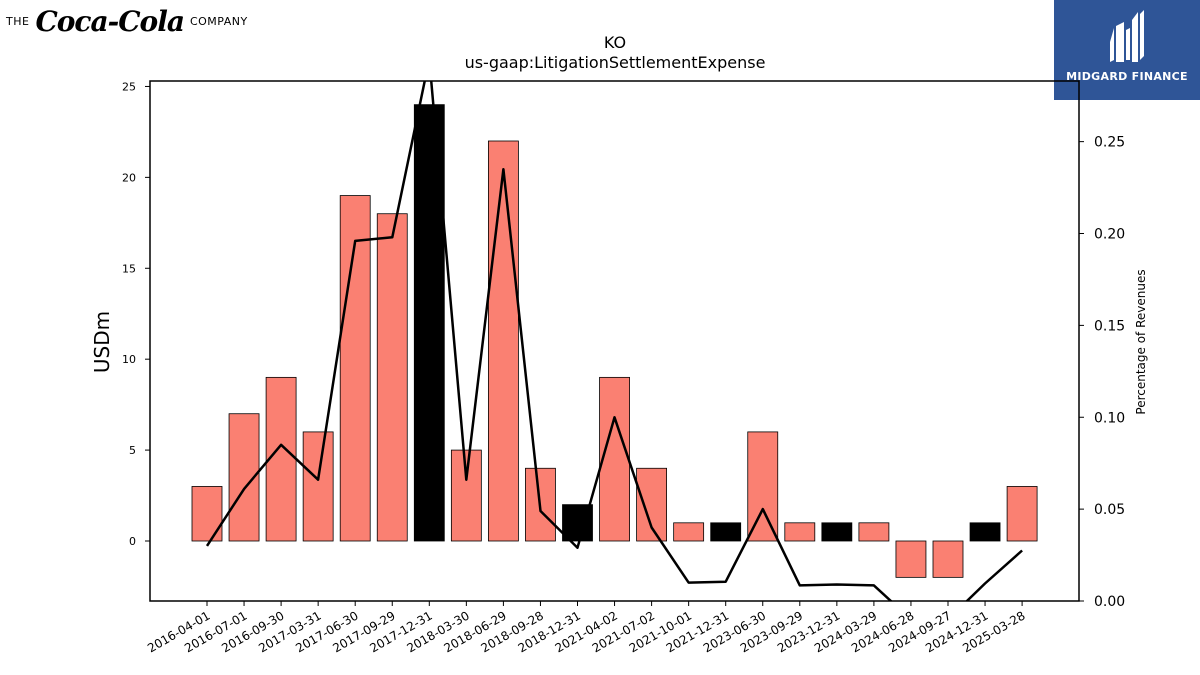  Describe the element at coordinates (1127, 36) in the screenshot. I see `midgard-mark-icon` at that location.